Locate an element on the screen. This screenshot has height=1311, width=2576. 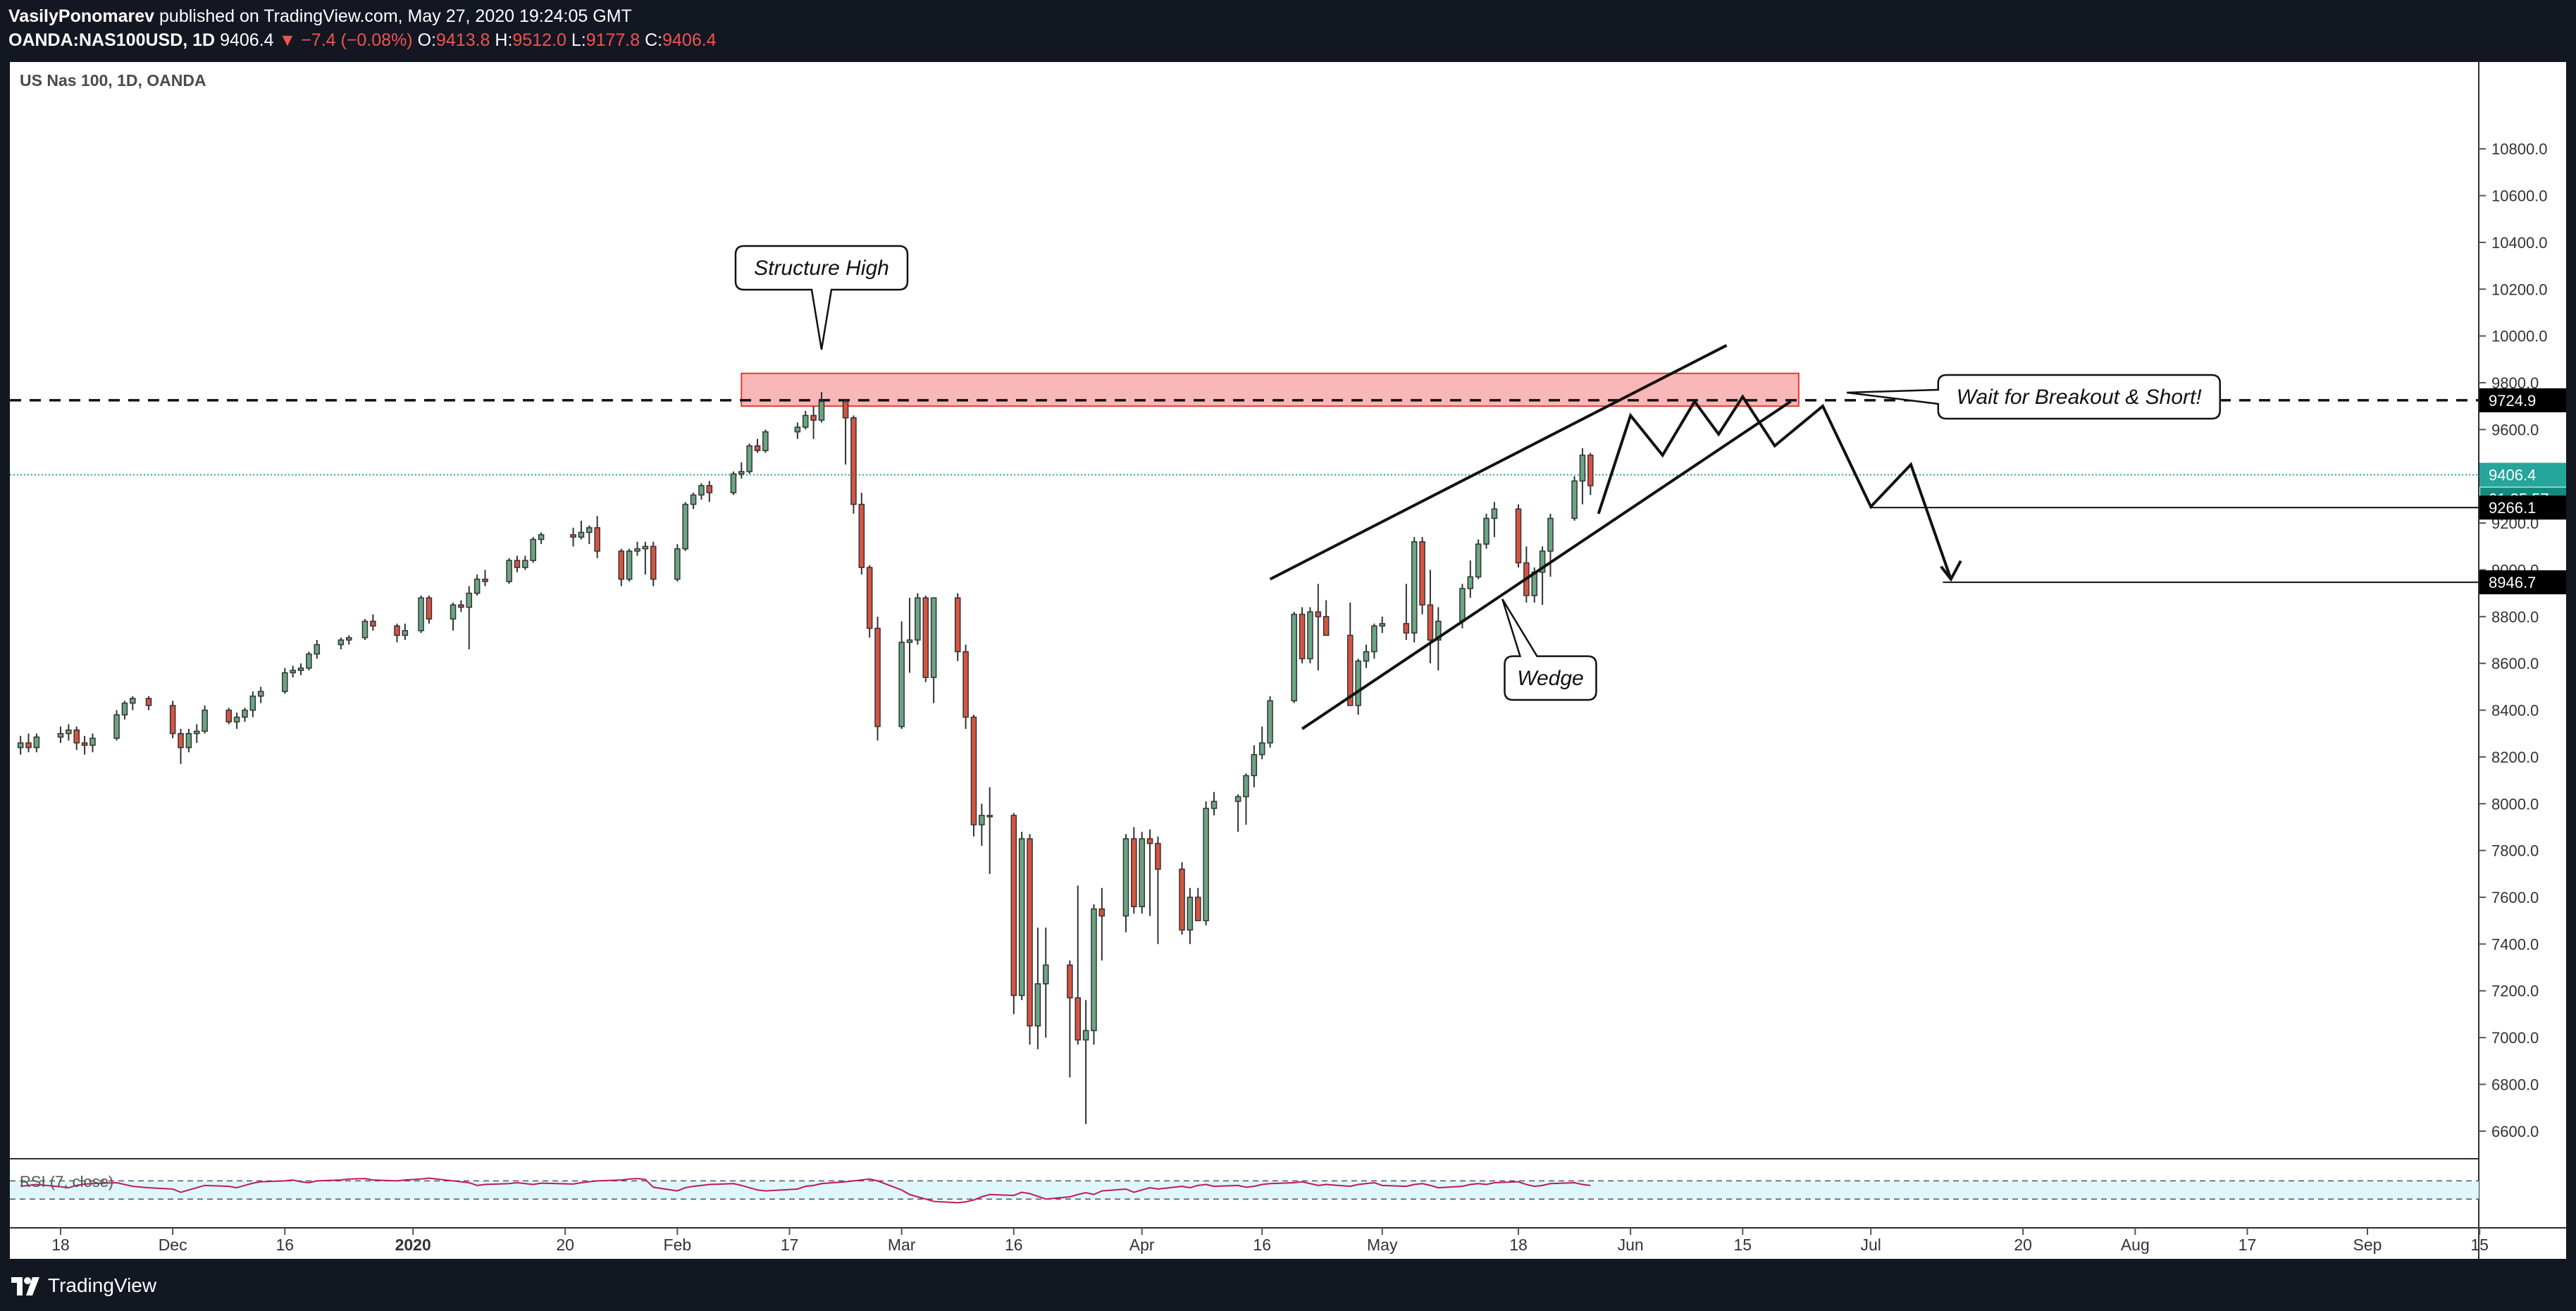
time-tick-label: Sep is located at coordinates (2367, 1245).